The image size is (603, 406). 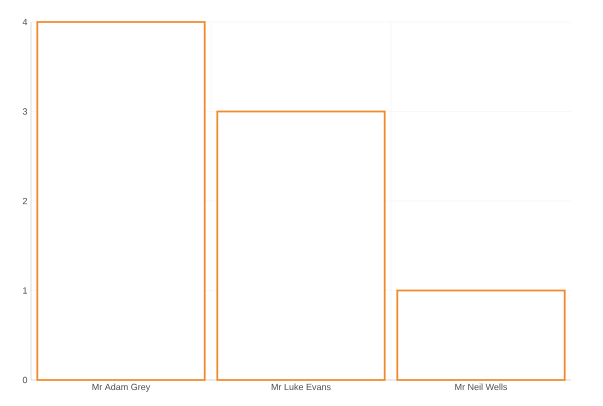 I want to click on x-tick-label: Mr Adam Grey, so click(x=121, y=388).